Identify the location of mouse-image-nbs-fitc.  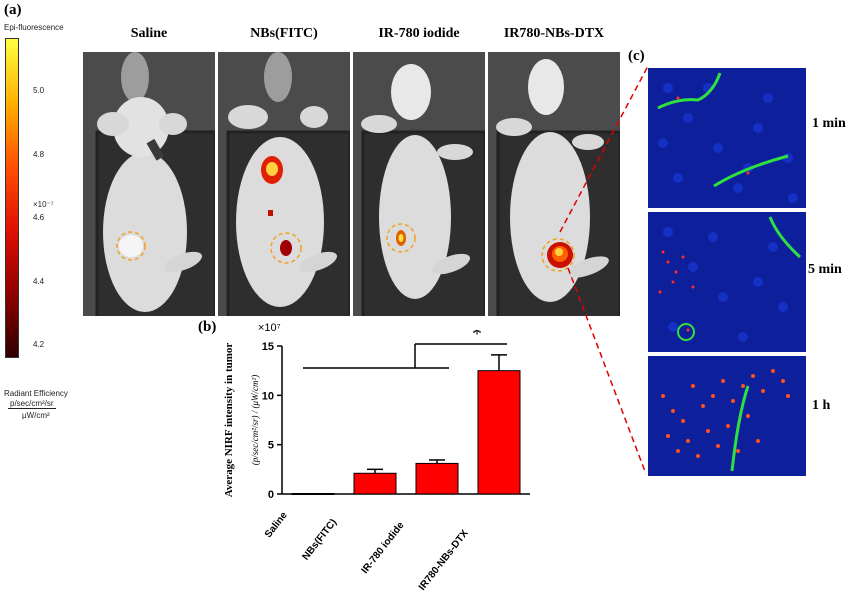
(284, 184).